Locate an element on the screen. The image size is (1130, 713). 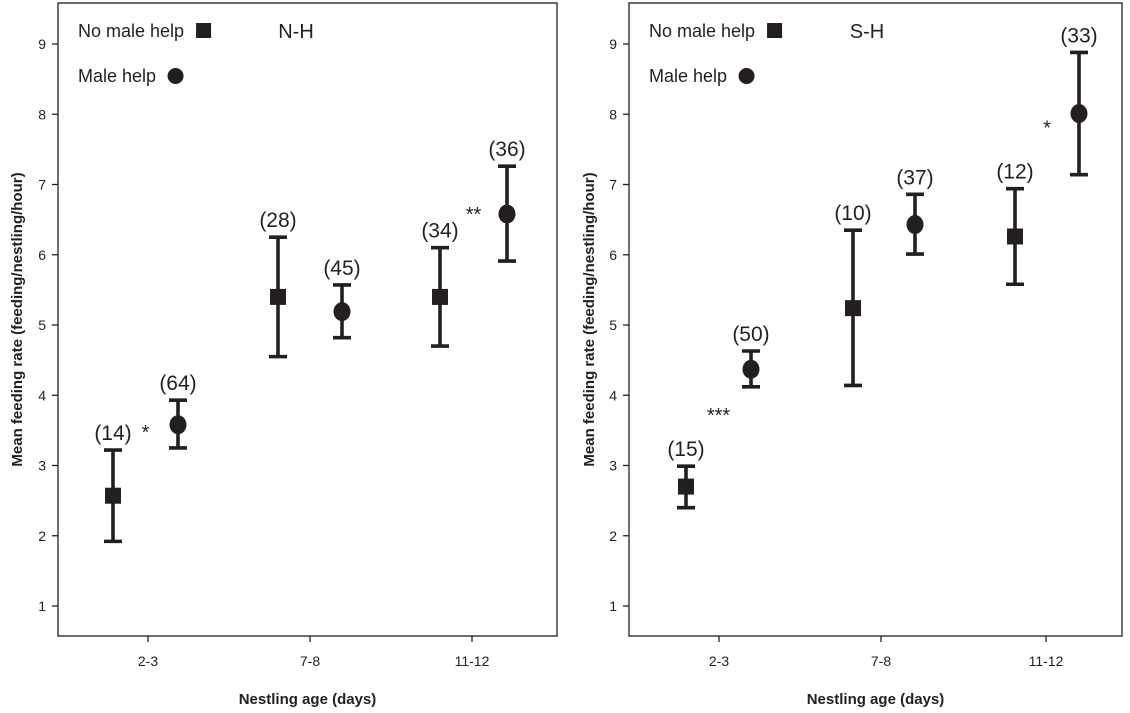
sample-size-label: (50) is located at coordinates (750, 334).